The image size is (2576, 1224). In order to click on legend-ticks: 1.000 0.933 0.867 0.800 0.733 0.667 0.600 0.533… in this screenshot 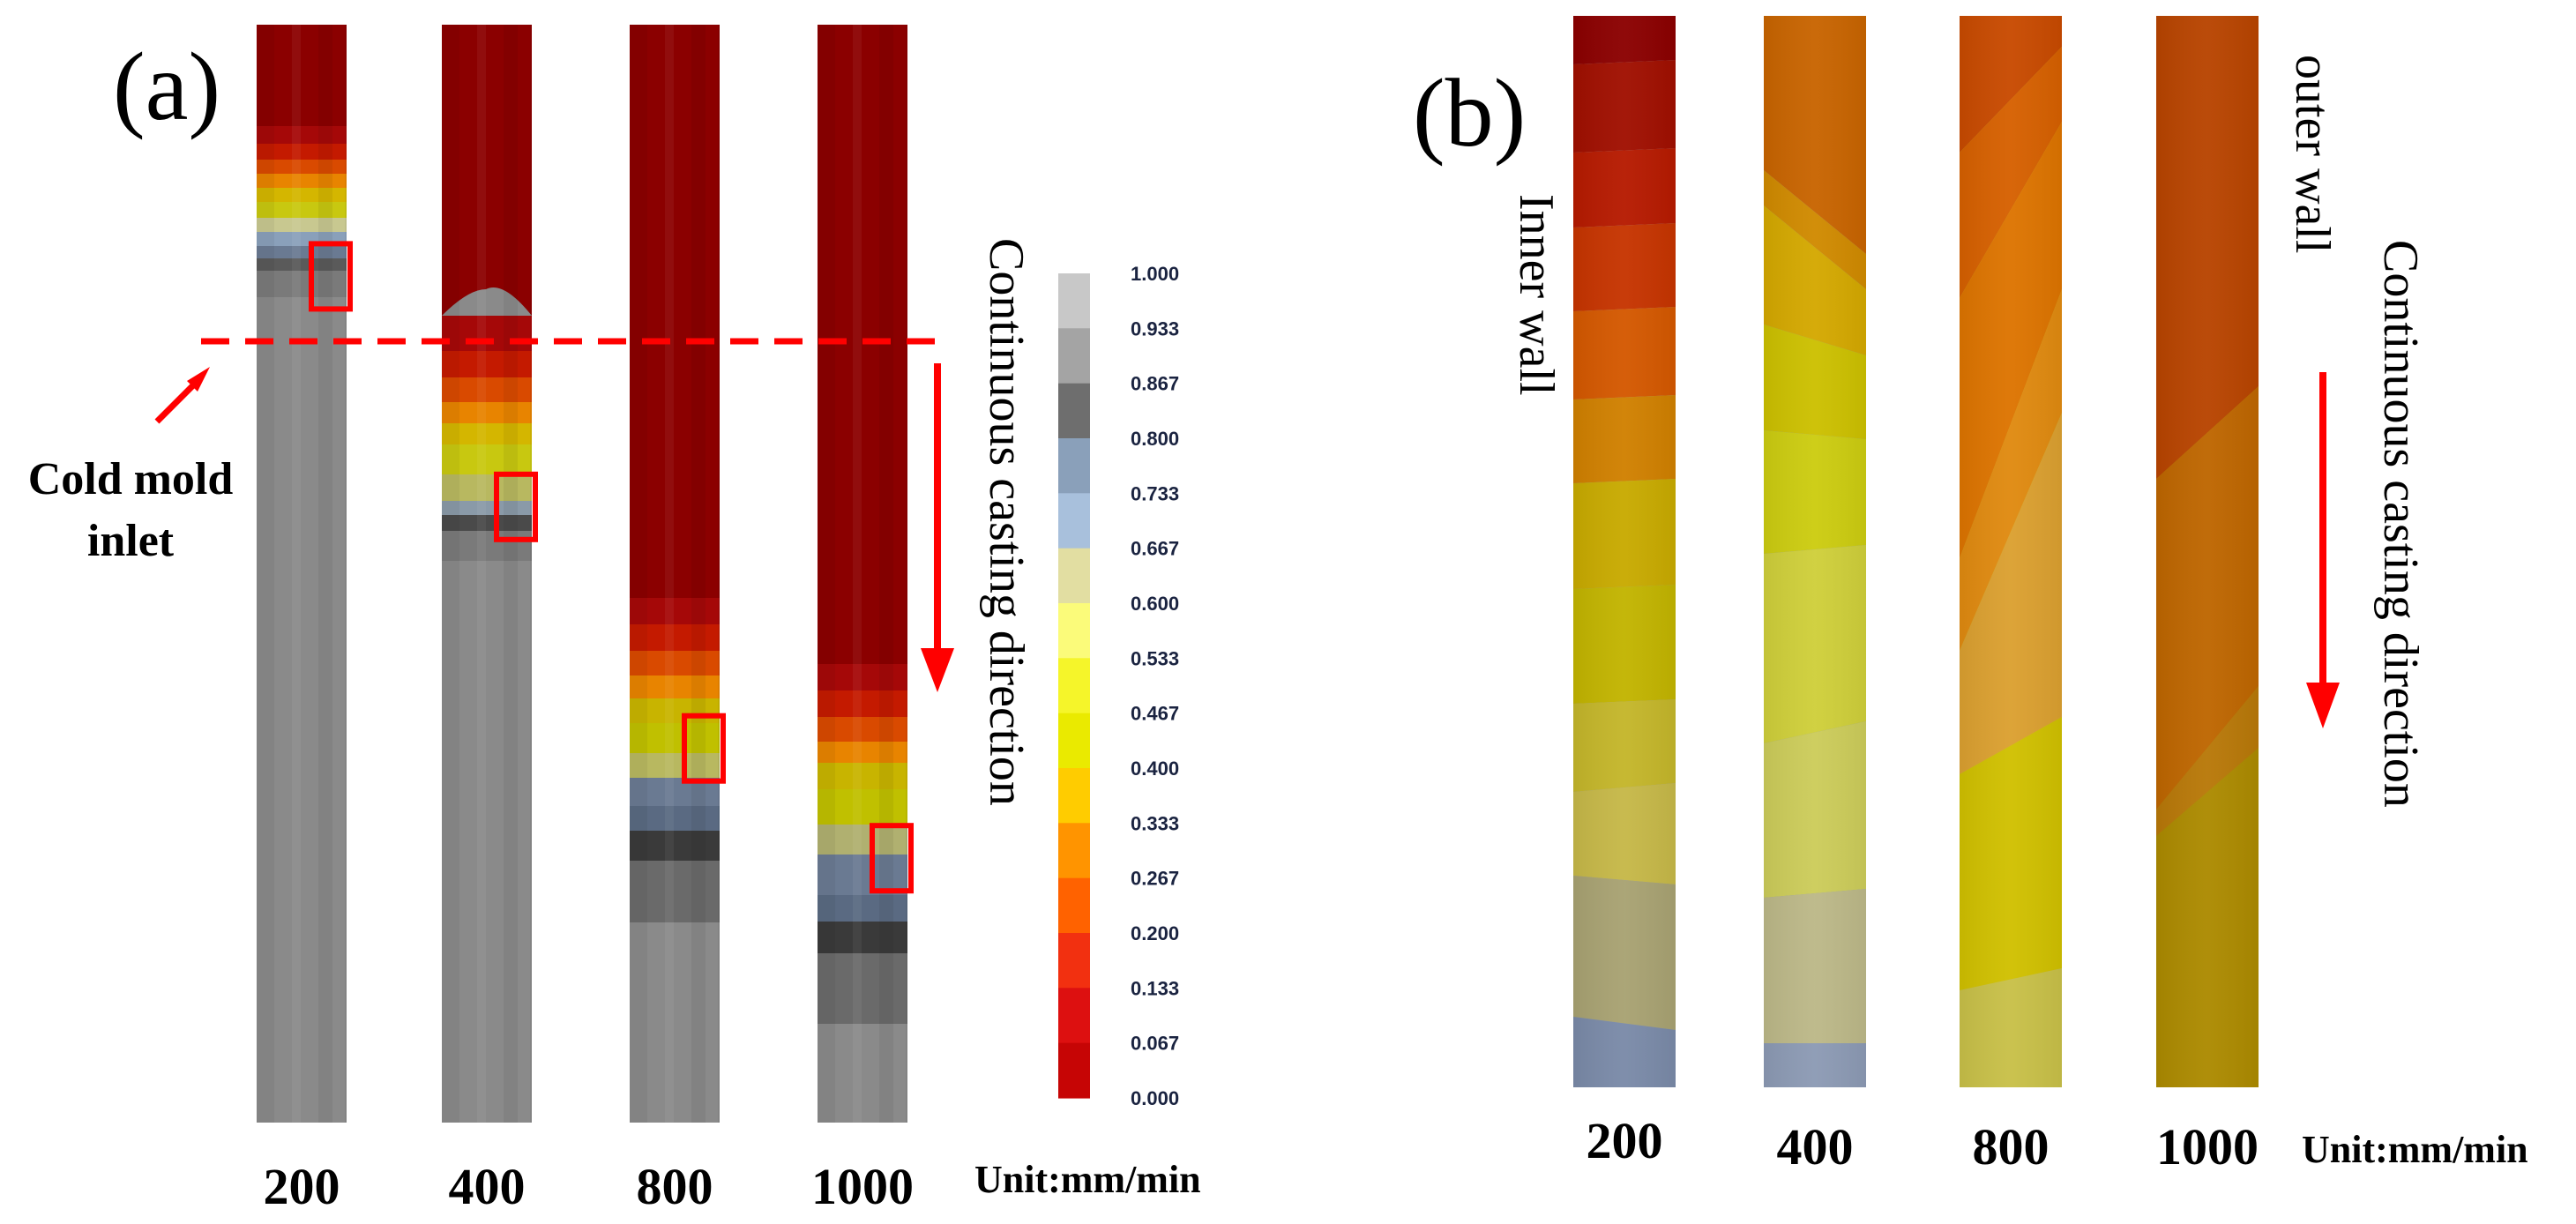, I will do `click(1155, 686)`.